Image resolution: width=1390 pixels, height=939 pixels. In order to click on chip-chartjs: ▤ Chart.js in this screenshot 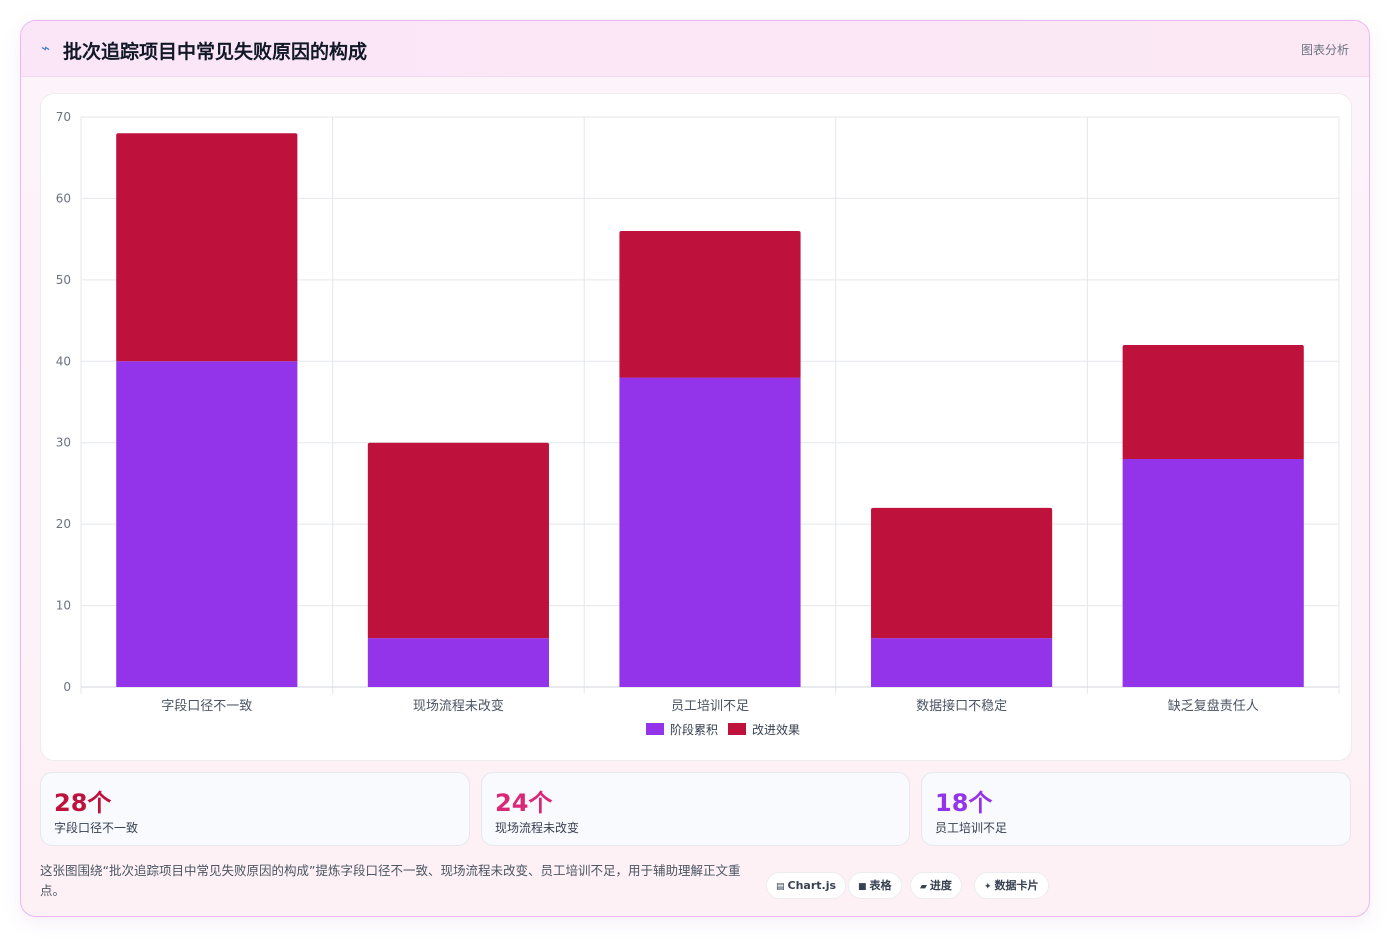, I will do `click(806, 885)`.